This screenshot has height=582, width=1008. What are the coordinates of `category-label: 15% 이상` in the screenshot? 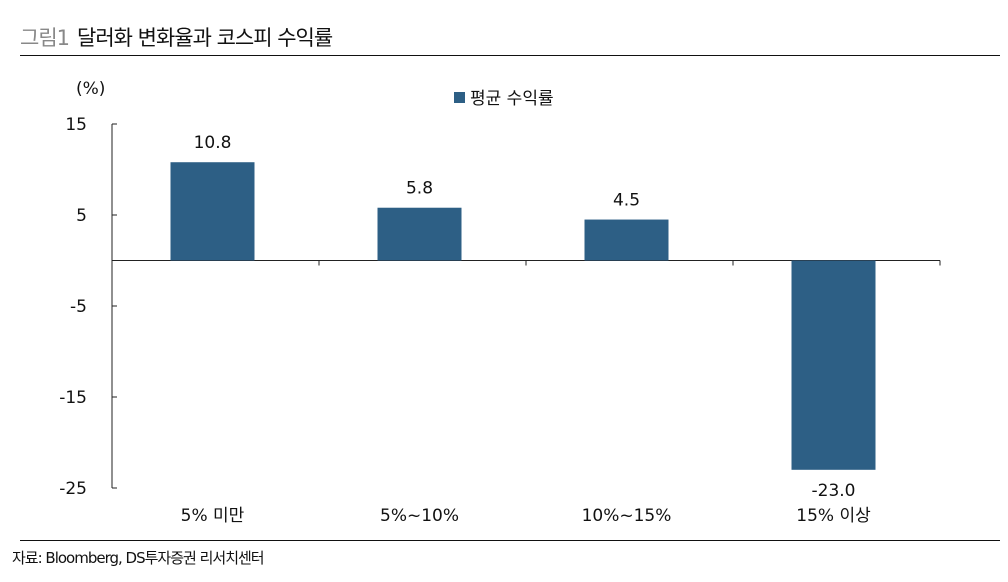 It's located at (833, 516).